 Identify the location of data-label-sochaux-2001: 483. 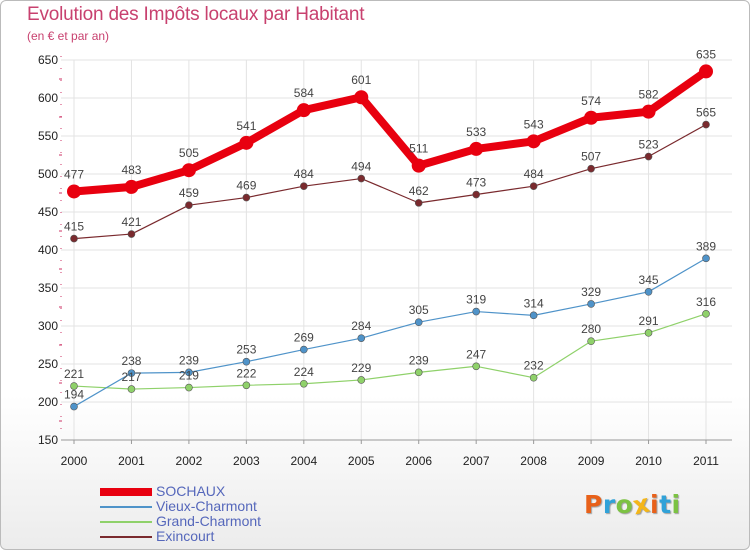
(131, 170).